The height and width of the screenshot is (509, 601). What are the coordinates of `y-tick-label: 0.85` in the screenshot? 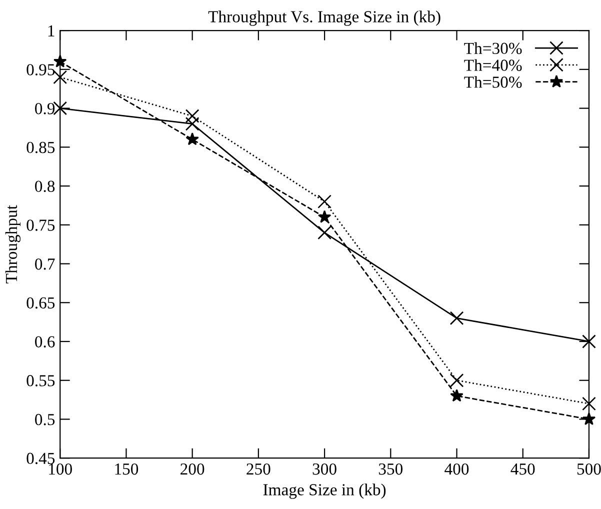 It's located at (40, 148).